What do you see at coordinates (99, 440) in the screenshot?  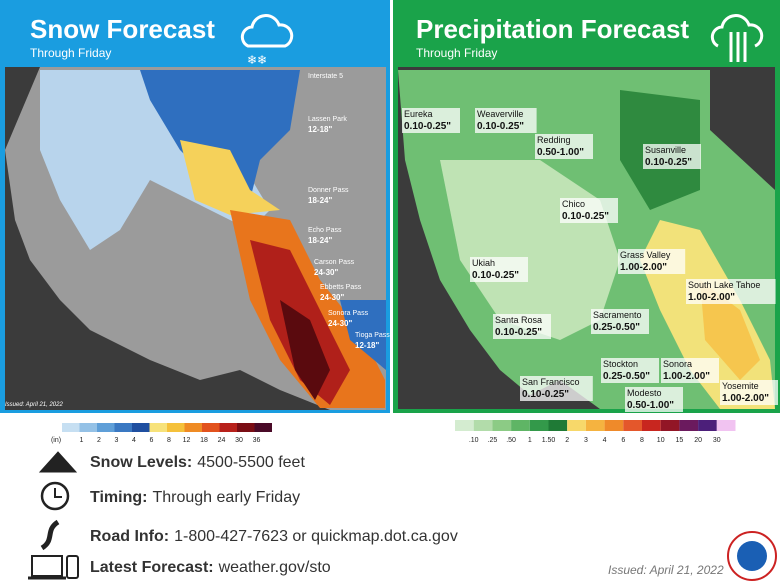 I see `snow-legend-tick: 2` at bounding box center [99, 440].